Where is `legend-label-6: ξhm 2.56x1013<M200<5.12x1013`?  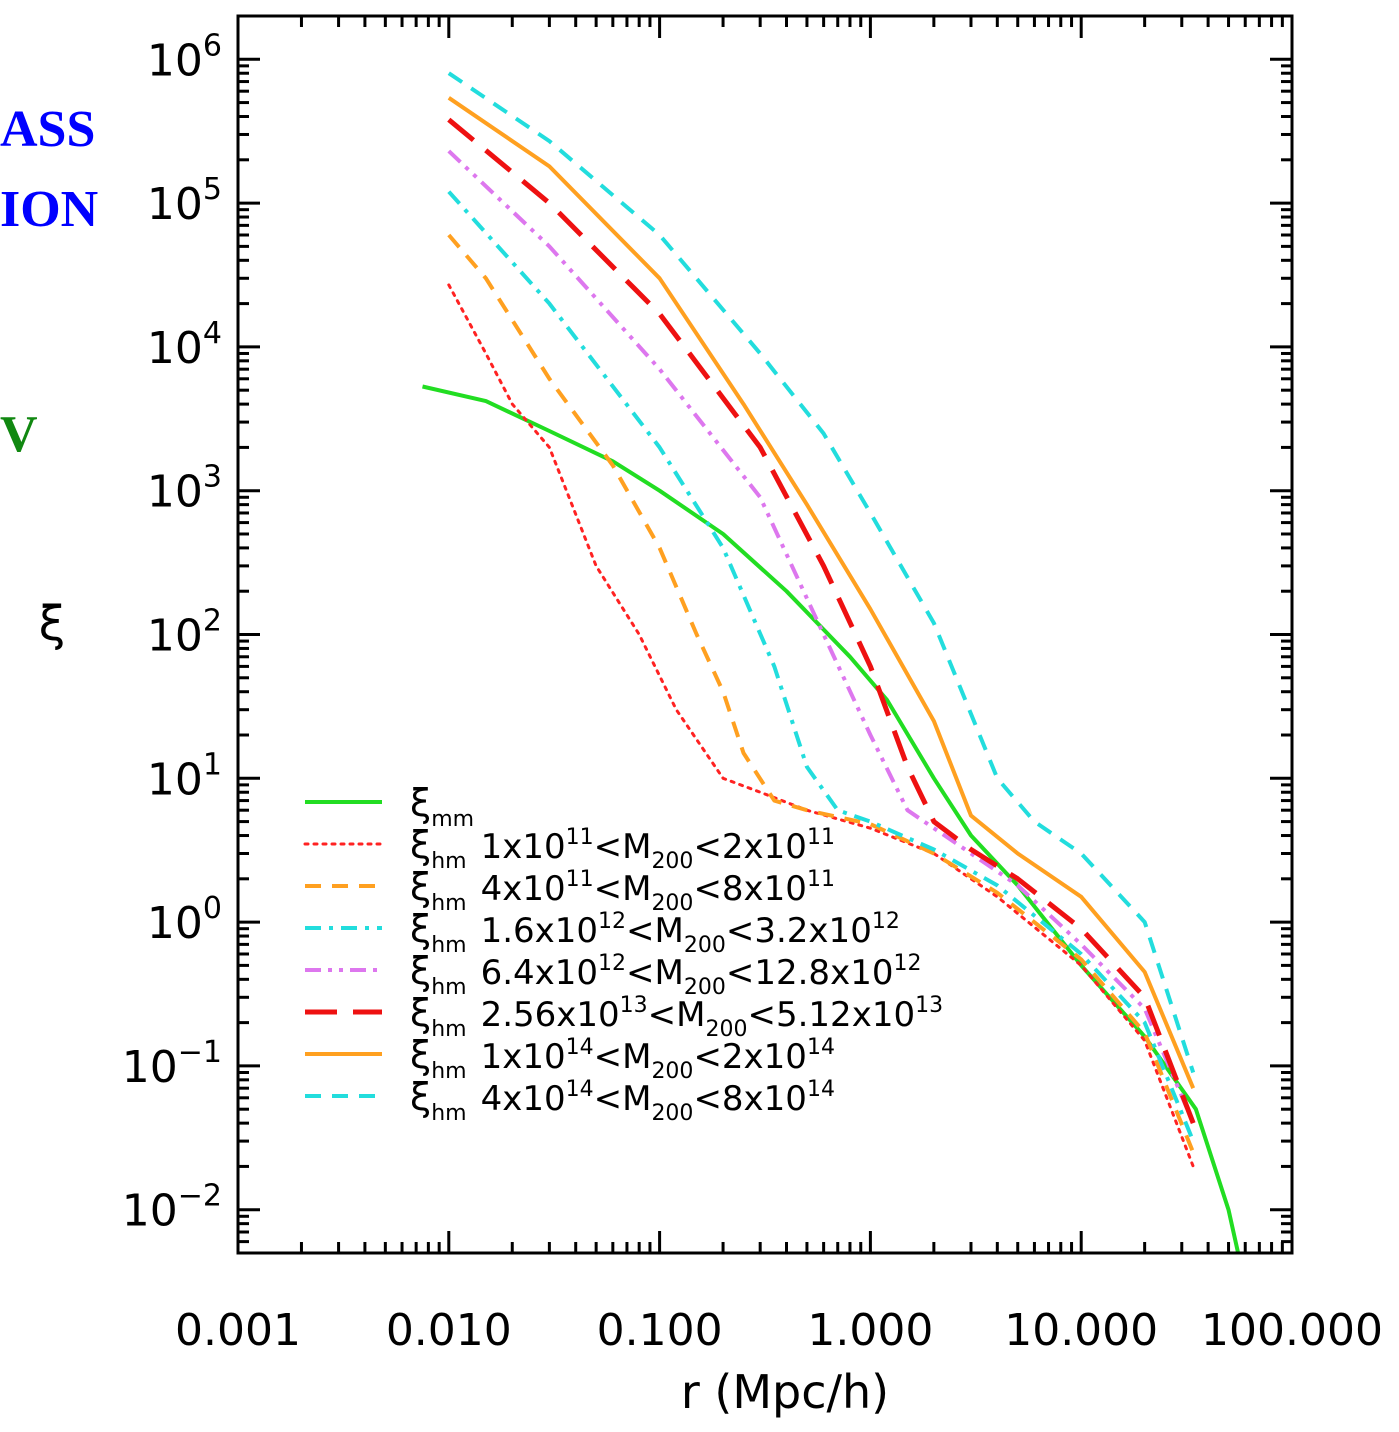 legend-label-6: ξhm 2.56x1013<M200<5.12x1013 is located at coordinates (676, 1016).